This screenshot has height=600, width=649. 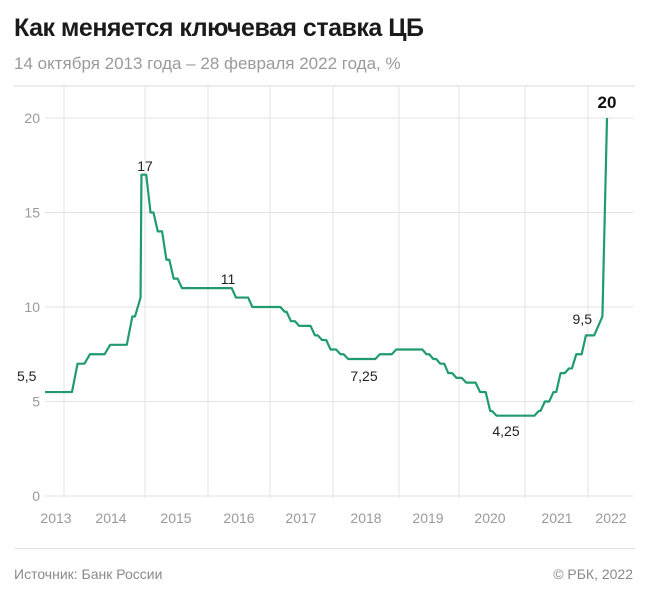 What do you see at coordinates (55, 518) in the screenshot?
I see `x-tick-label: 2013` at bounding box center [55, 518].